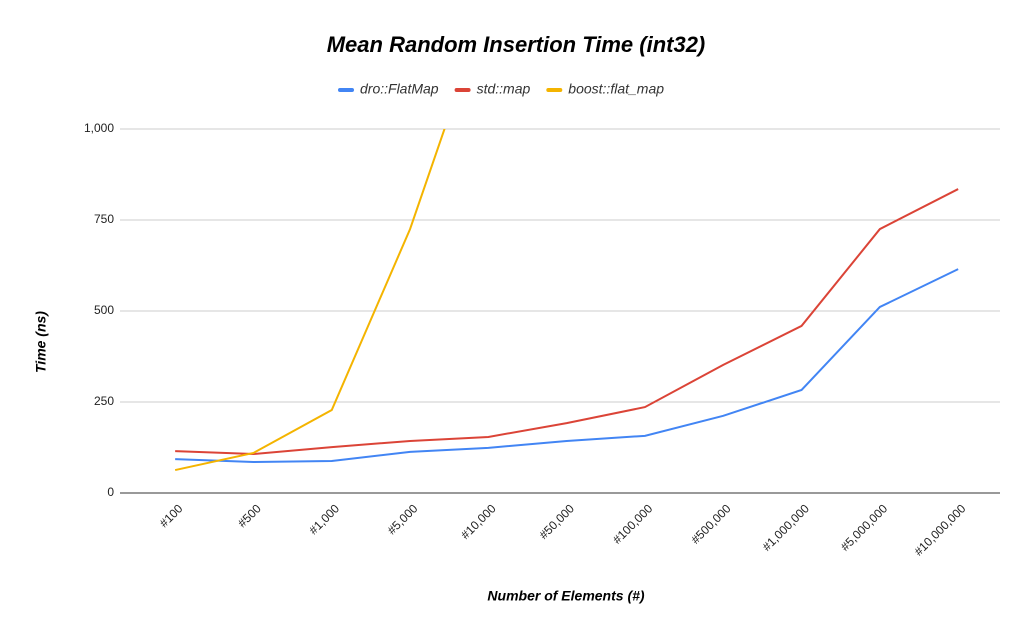 This screenshot has width=1031, height=643. I want to click on x-tick-label: #50,000, so click(556, 521).